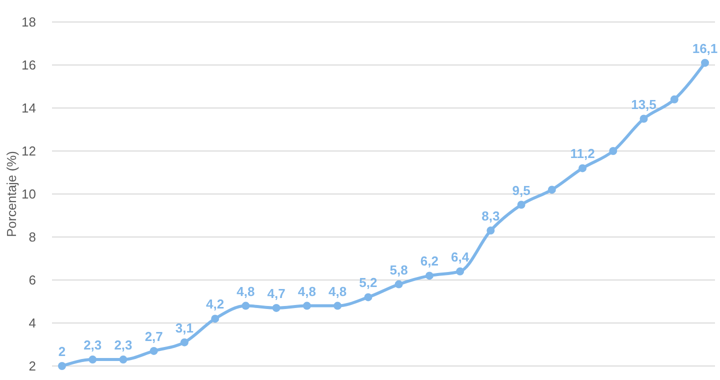 Image resolution: width=720 pixels, height=380 pixels. Describe the element at coordinates (491, 216) in the screenshot. I see `data-label: 8,3` at that location.